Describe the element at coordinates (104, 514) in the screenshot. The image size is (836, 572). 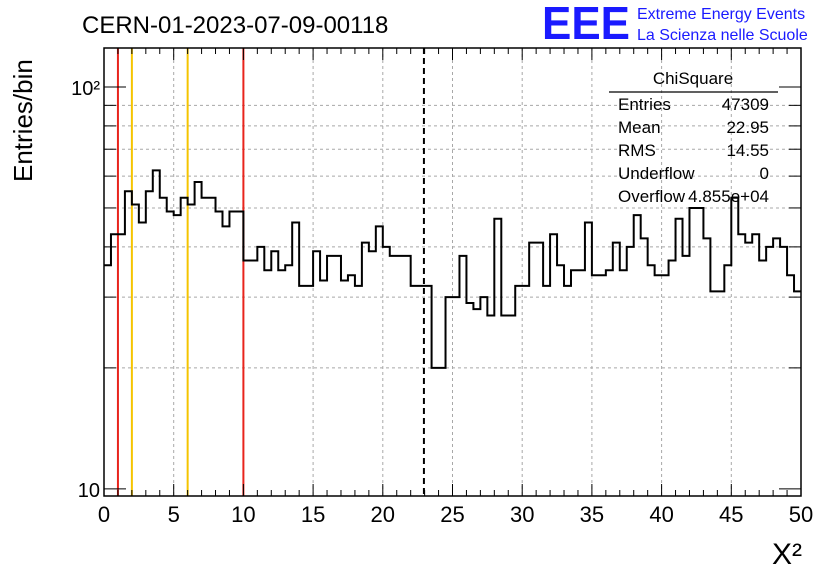
I see `x-tick-label: 0` at that location.